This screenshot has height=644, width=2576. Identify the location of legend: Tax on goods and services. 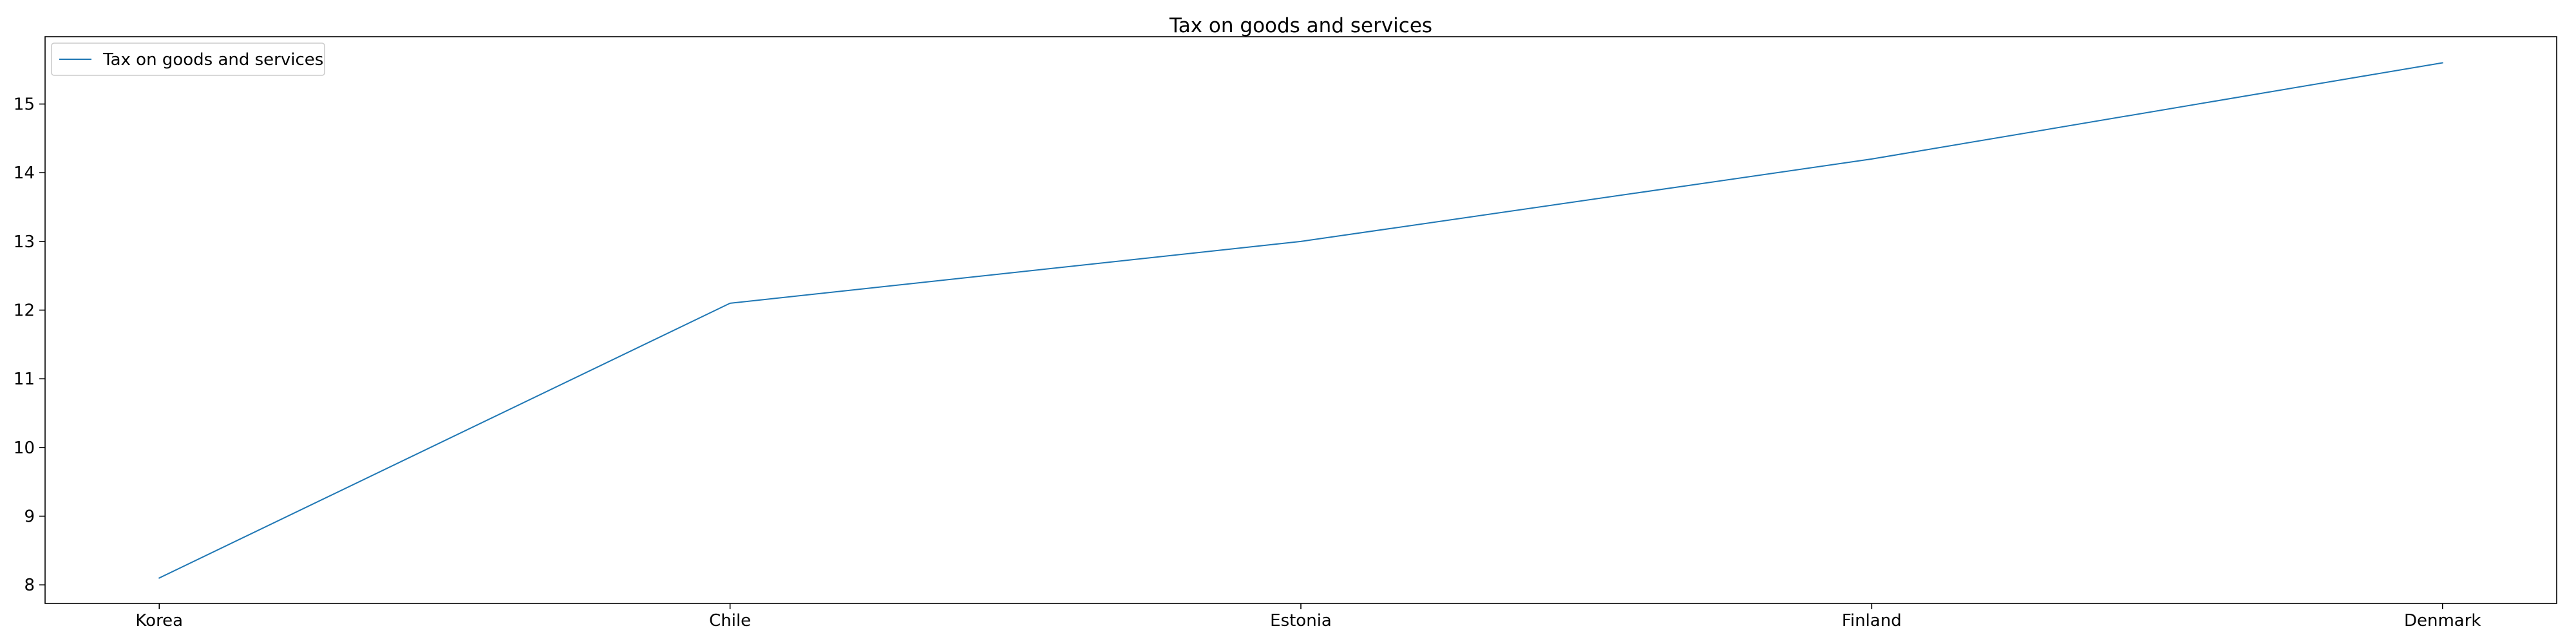
(188, 60).